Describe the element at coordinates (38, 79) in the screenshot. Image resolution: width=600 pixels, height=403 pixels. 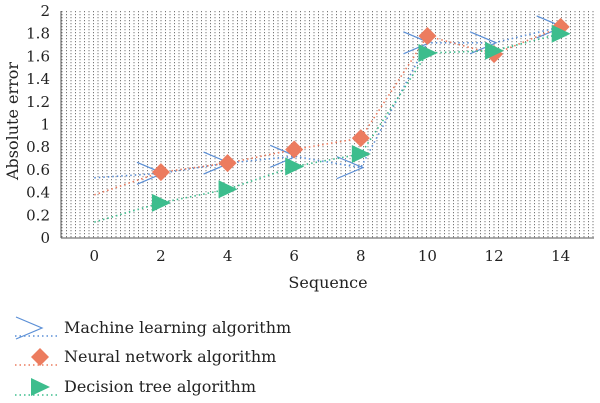
I see `y-tick-label: 1.4` at that location.